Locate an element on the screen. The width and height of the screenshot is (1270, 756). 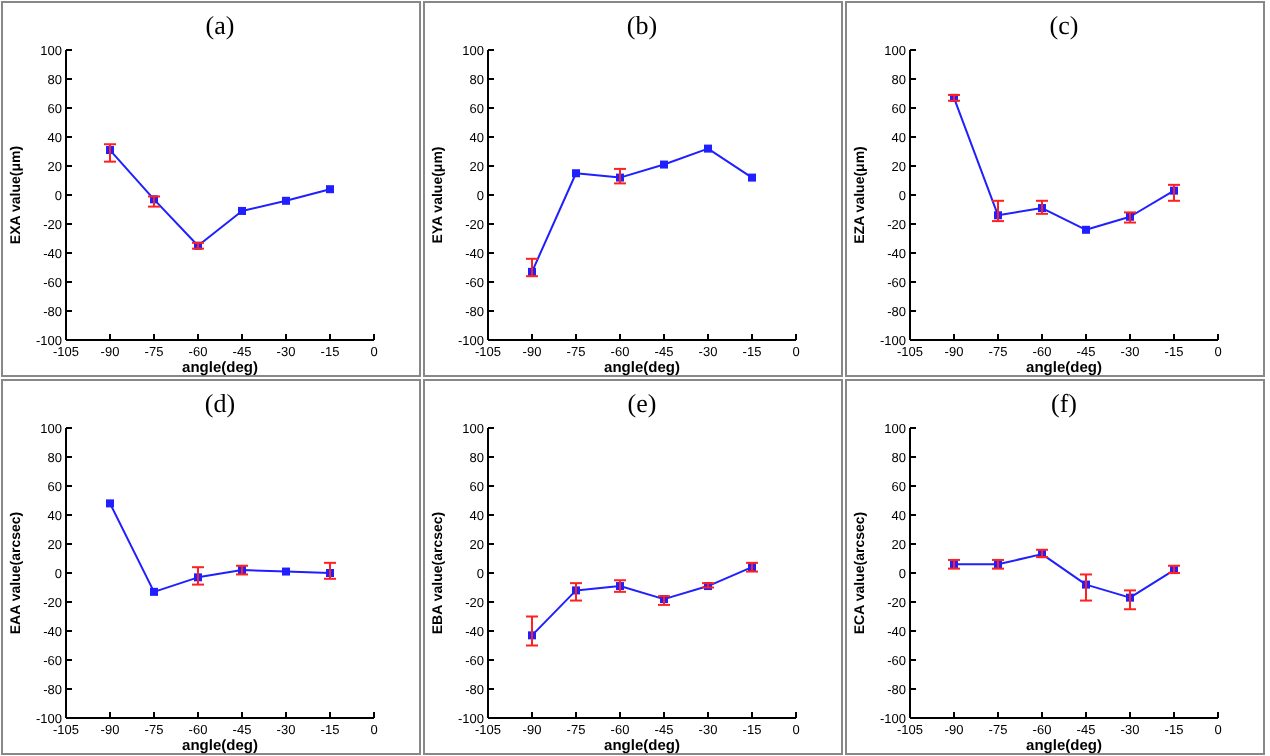
chart-title: (e) is located at coordinates (642, 403).